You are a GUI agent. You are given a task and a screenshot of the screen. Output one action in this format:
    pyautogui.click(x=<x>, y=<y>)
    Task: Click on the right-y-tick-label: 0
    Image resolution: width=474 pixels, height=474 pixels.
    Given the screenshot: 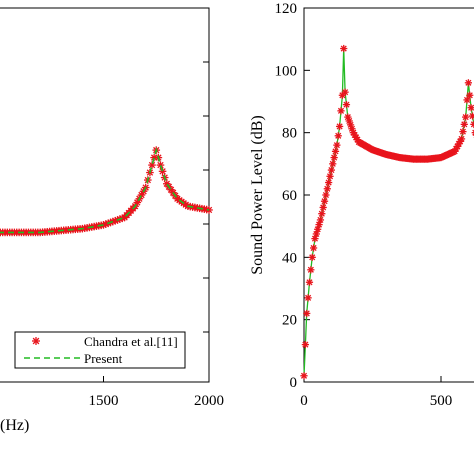 What is the action you would take?
    pyautogui.click(x=294, y=383)
    